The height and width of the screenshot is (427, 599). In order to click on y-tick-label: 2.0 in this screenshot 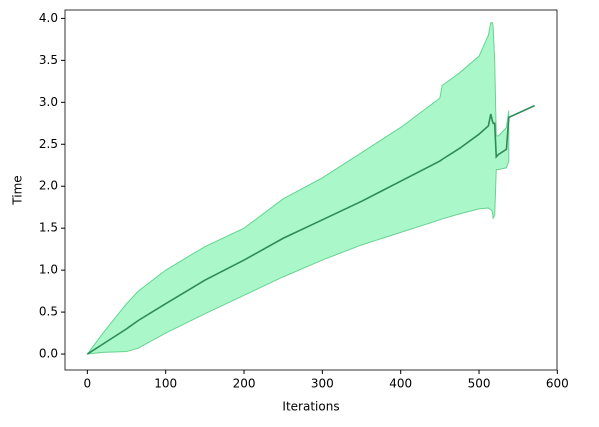, I will do `click(48, 186)`.